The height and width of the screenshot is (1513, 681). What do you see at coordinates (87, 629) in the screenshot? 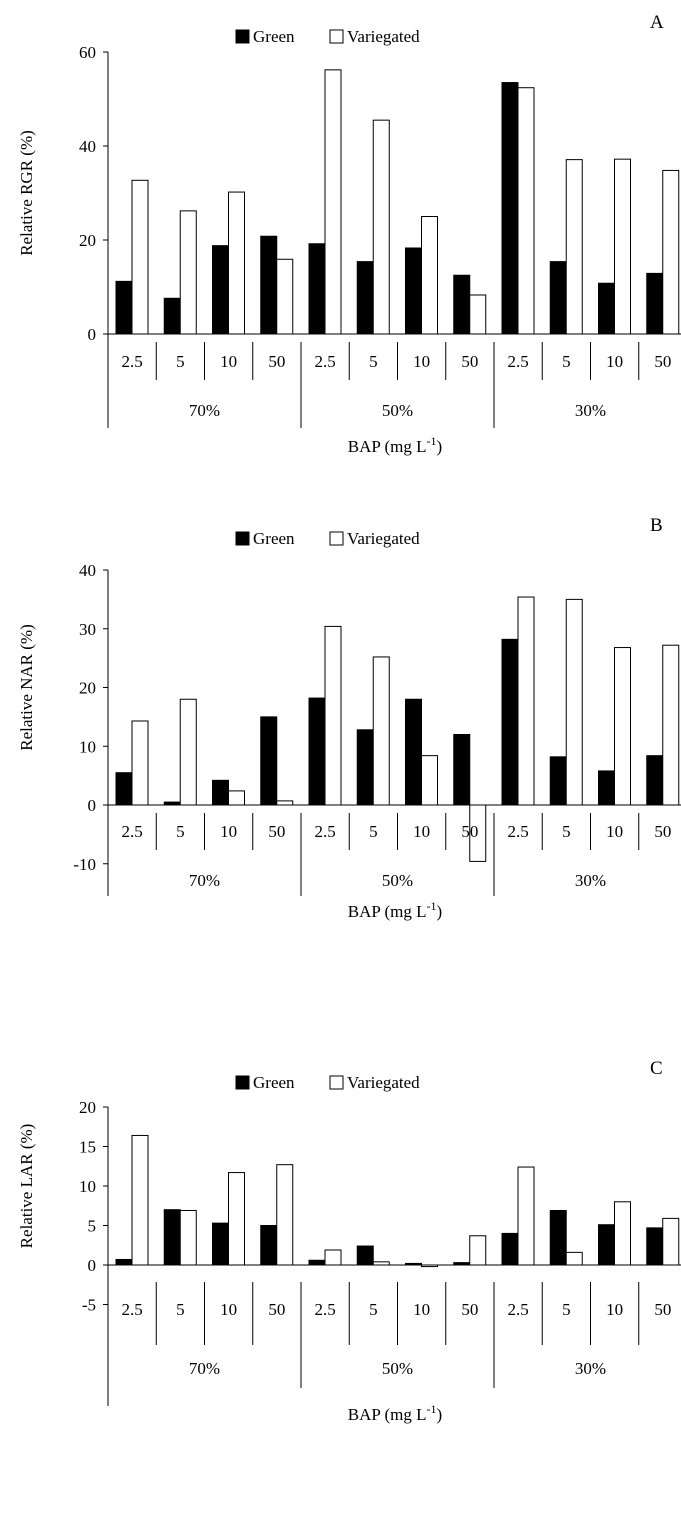
I see `y-tick-label: 30` at bounding box center [87, 629].